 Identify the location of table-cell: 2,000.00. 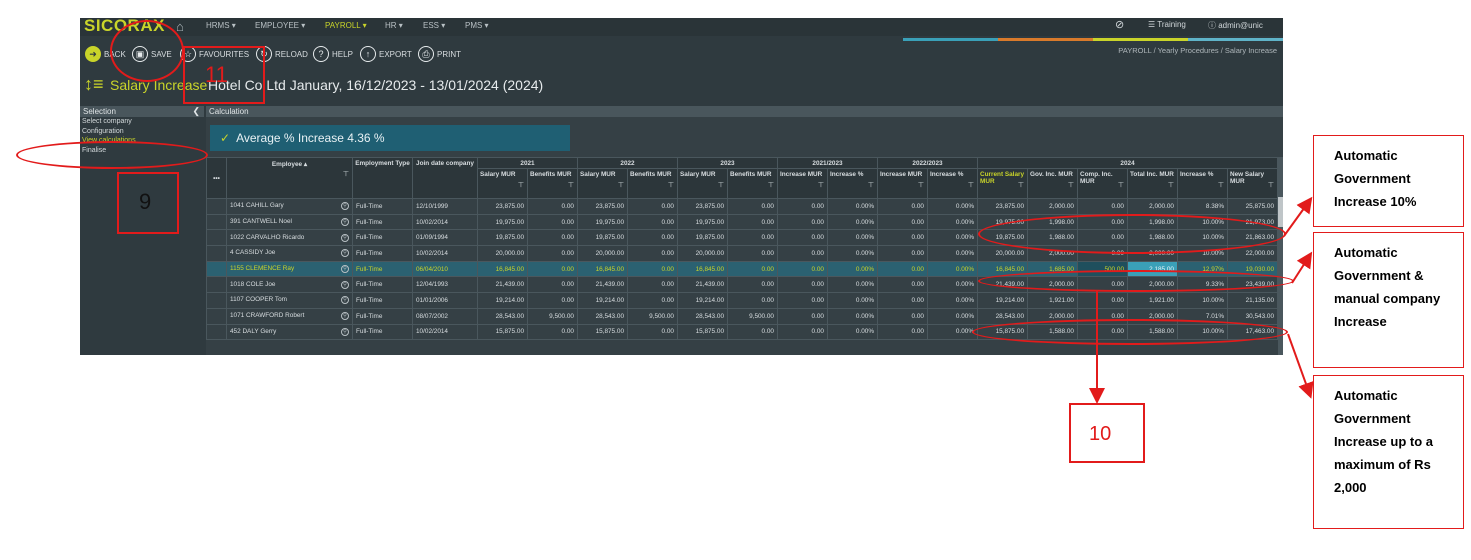
(1152, 206).